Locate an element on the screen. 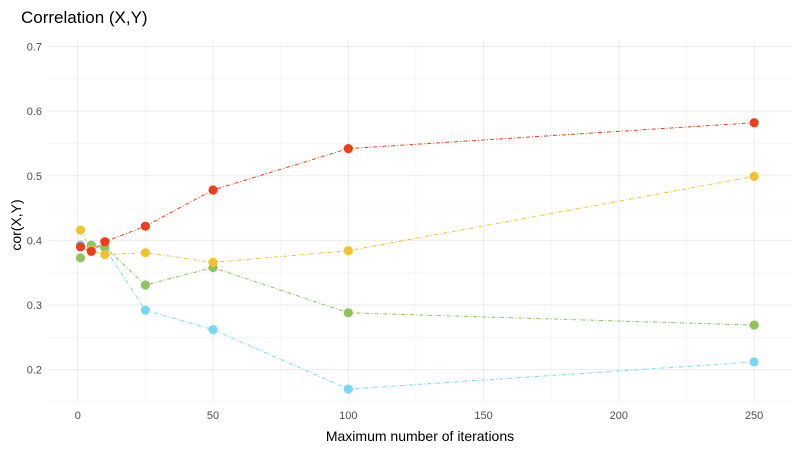  y-tick-label: 0.6 is located at coordinates (34, 112).